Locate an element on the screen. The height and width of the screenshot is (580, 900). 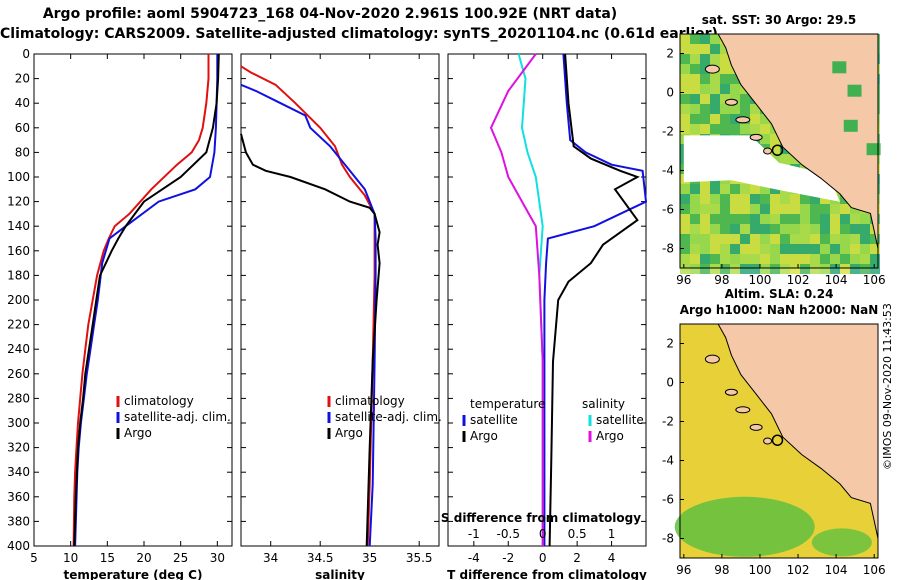
sla_map-ytick-label: -8 is located at coordinates (668, 539).